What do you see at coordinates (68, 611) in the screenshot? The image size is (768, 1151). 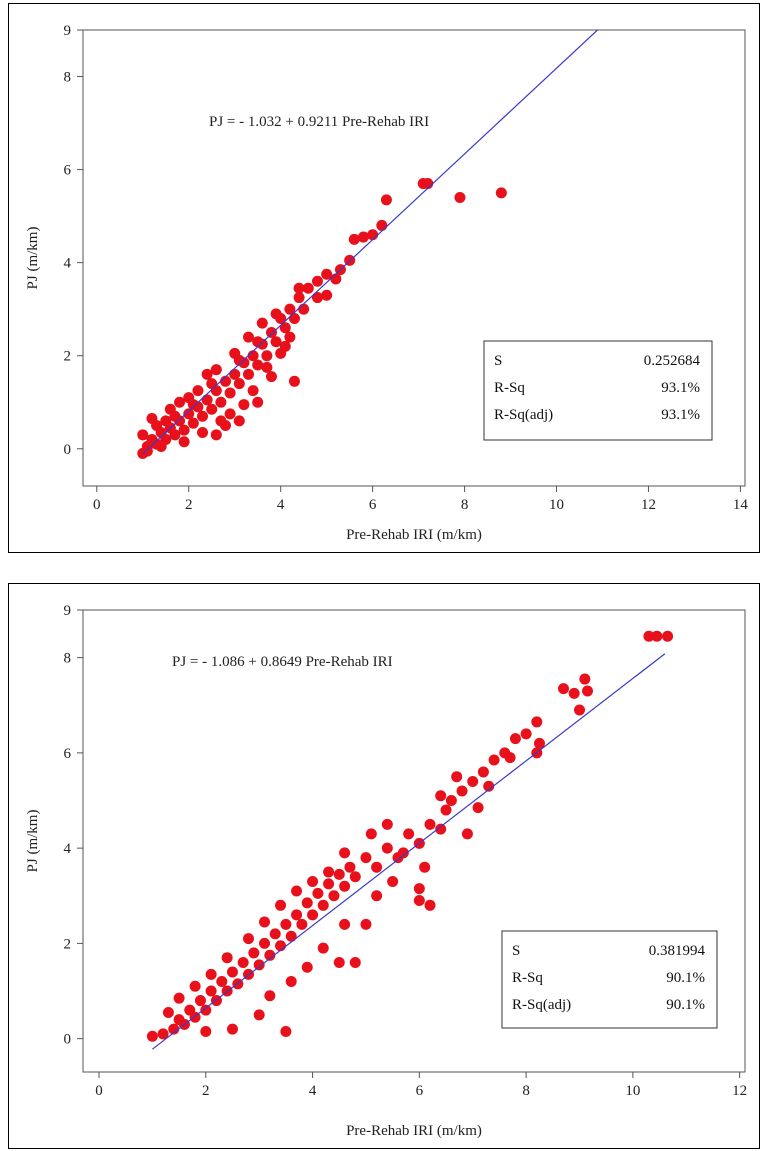 I see `y-tick-label: 9` at bounding box center [68, 611].